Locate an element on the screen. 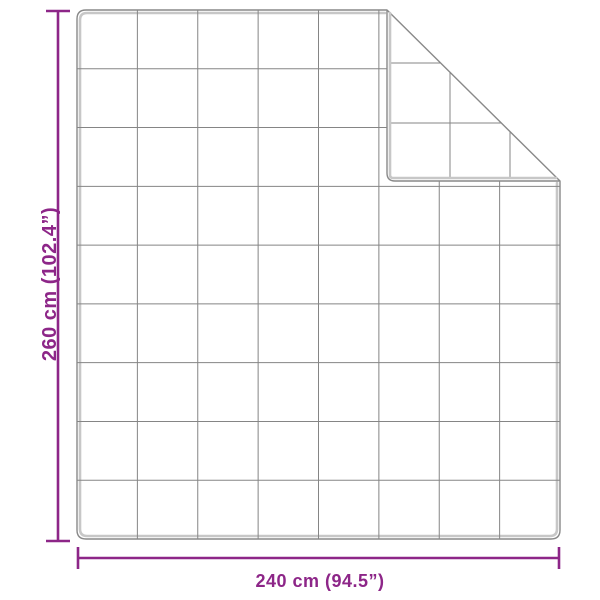 This screenshot has width=600, height=600. fold-flap-hem is located at coordinates (473, 95).